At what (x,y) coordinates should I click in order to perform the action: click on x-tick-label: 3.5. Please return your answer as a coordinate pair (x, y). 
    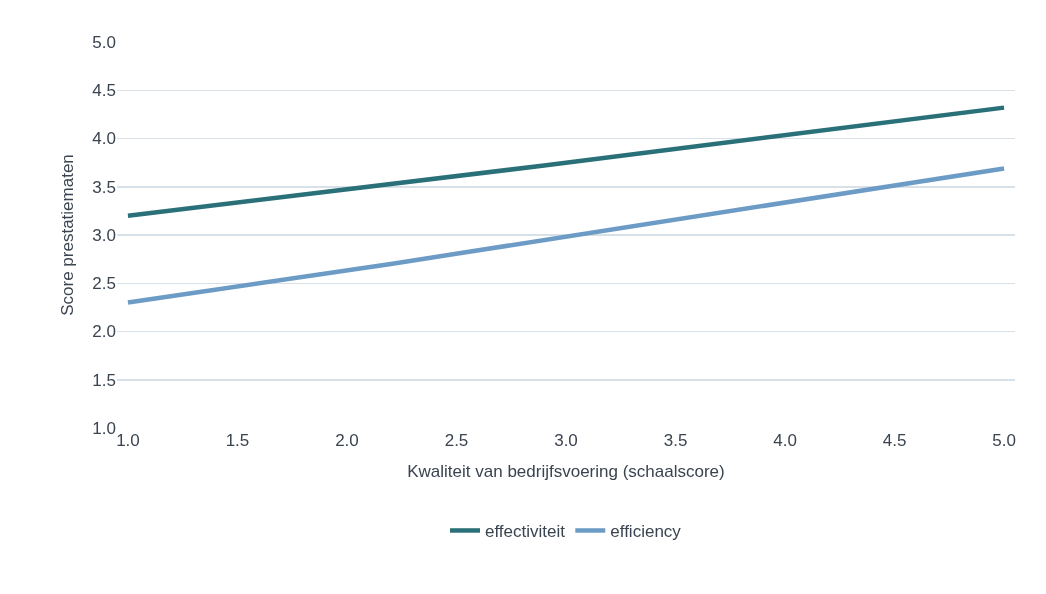
    Looking at the image, I should click on (675, 440).